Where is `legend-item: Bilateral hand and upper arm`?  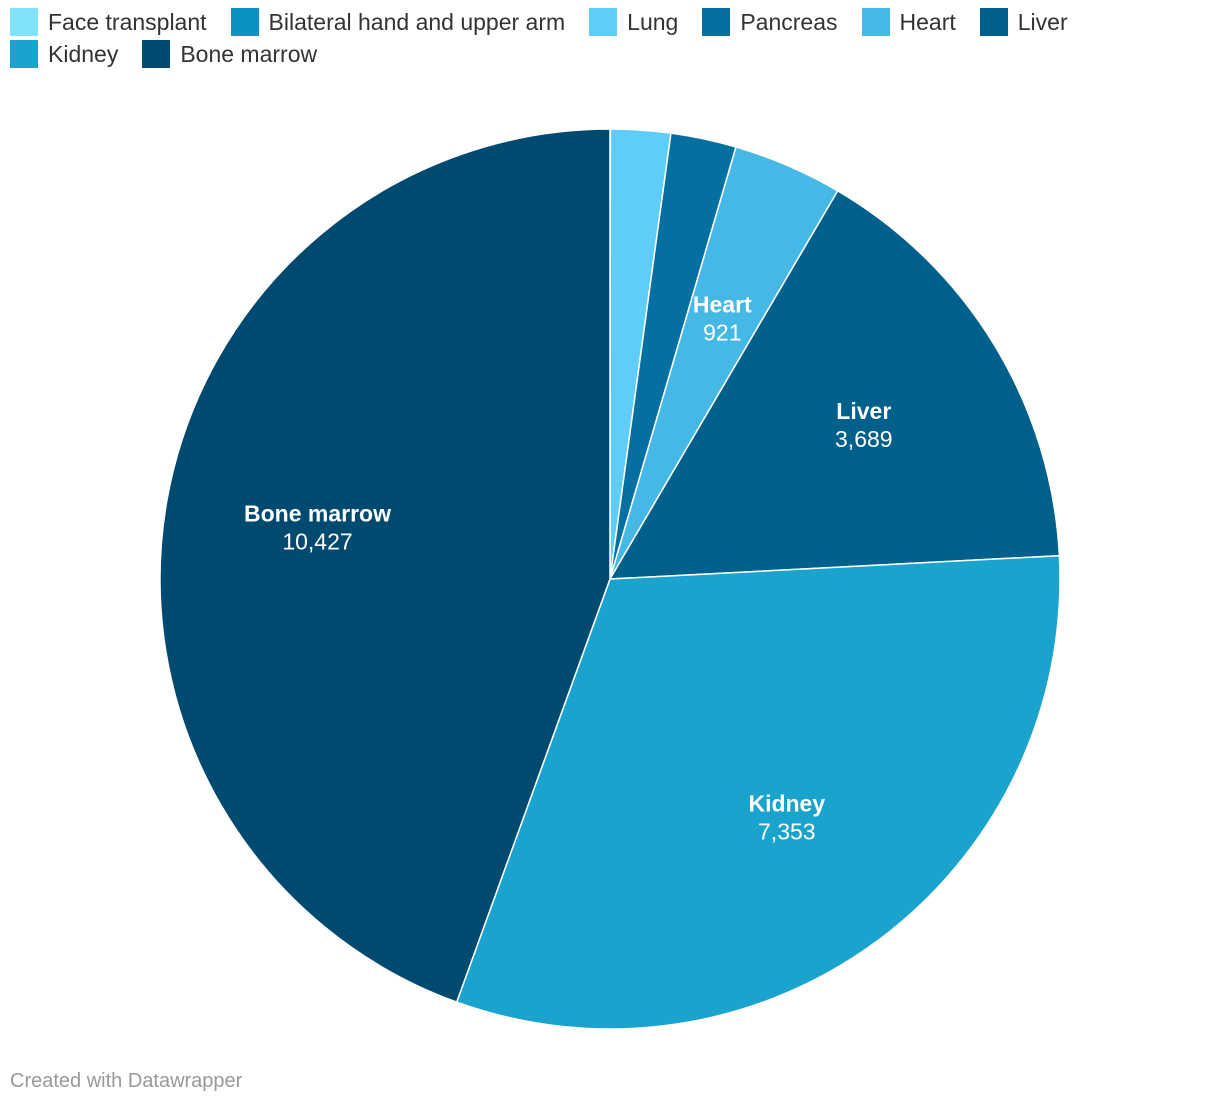 legend-item: Bilateral hand and upper arm is located at coordinates (398, 22).